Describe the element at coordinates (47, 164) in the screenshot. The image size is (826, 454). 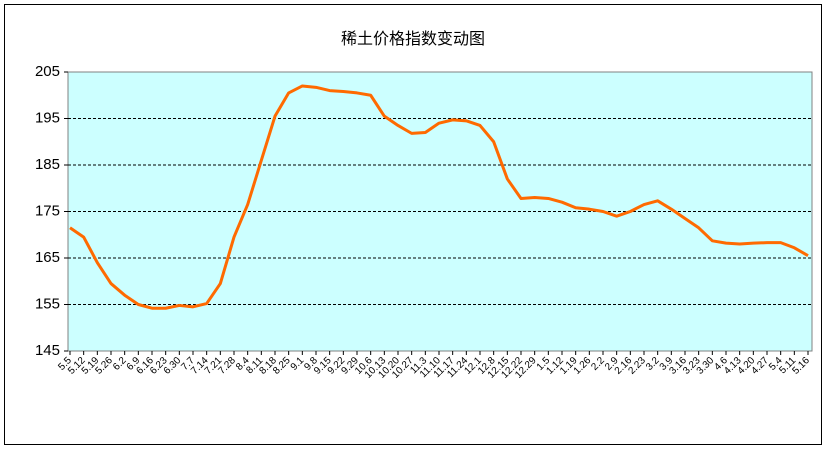
I see `y-tick-label: 185` at that location.